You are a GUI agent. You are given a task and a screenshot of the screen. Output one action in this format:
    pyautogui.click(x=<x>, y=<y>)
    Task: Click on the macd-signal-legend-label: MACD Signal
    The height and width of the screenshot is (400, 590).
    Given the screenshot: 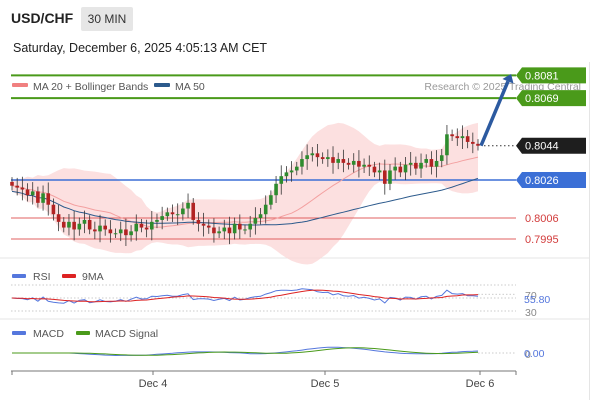 What is the action you would take?
    pyautogui.click(x=126, y=334)
    